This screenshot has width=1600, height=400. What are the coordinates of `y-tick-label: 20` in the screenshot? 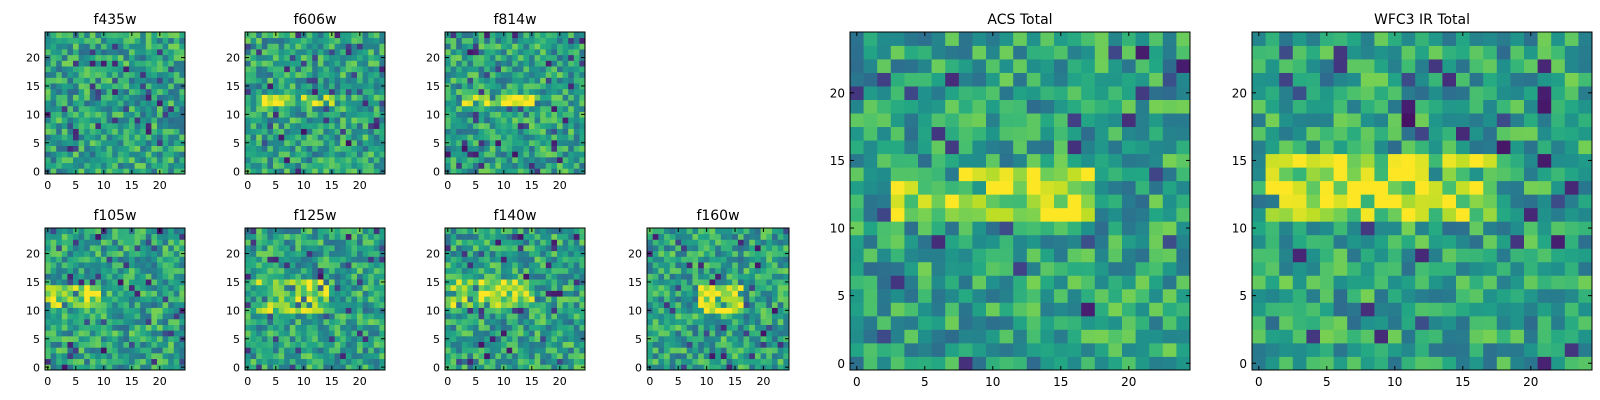 It's located at (33, 58).